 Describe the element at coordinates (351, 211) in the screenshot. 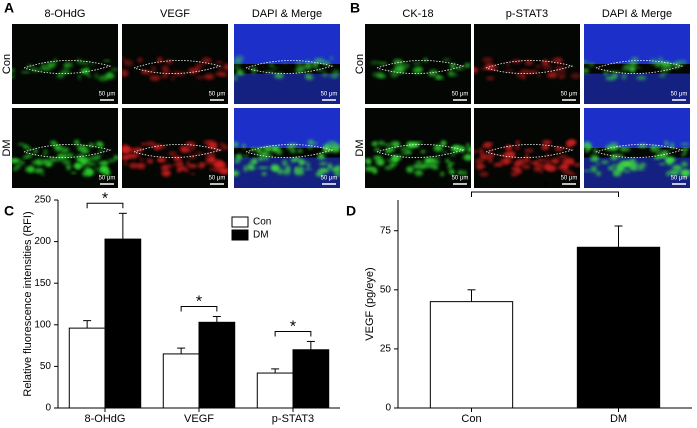

I see `panel-label: D` at that location.